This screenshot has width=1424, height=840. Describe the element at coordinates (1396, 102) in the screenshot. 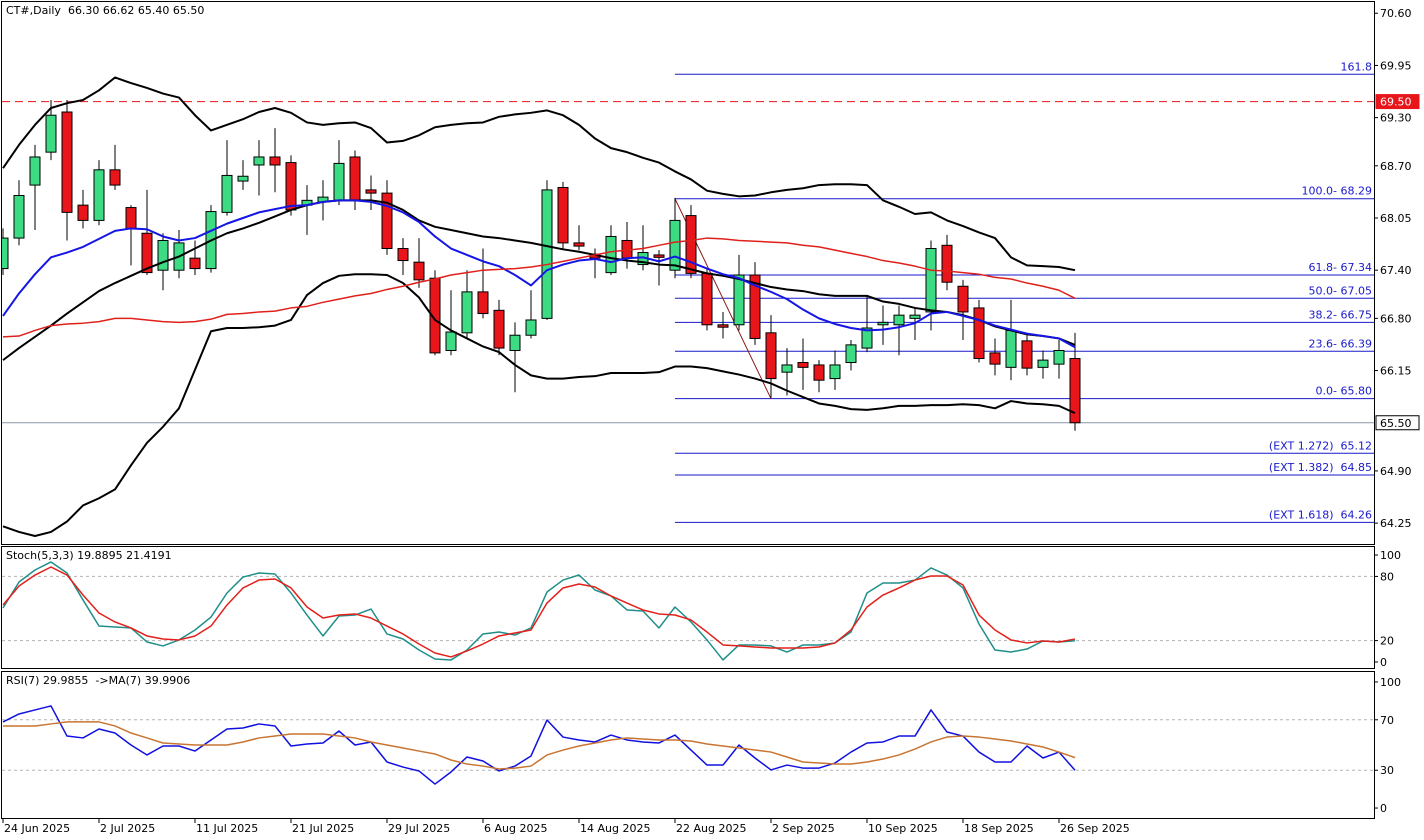

I see `price-label: 69.50` at that location.